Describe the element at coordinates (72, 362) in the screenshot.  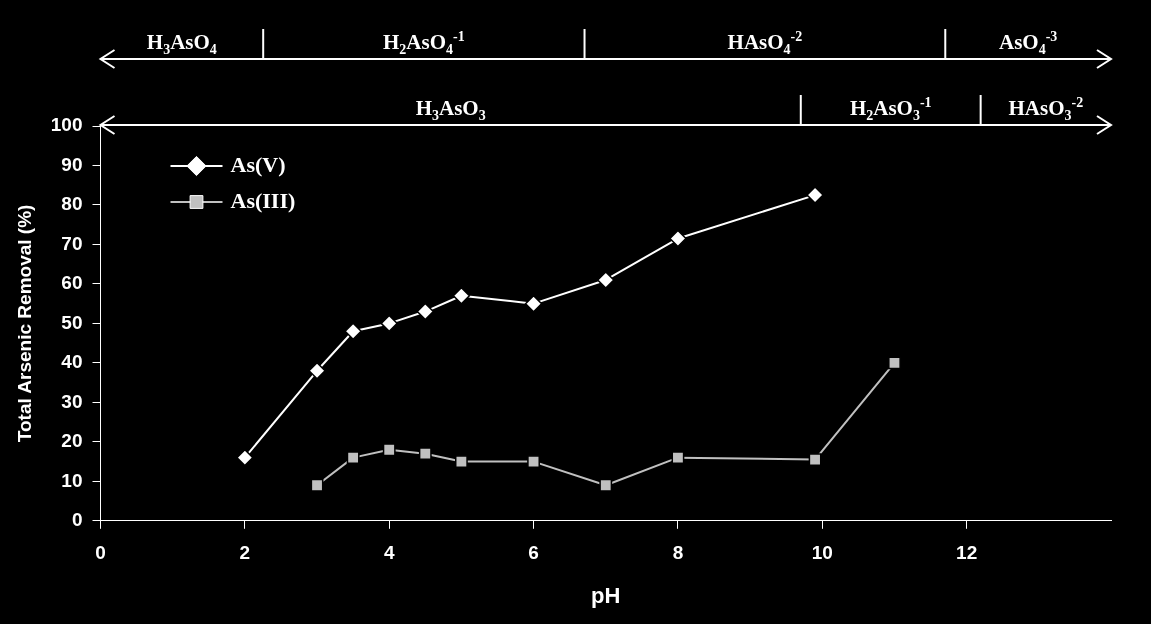
I see `y-tick-label: 40` at that location.